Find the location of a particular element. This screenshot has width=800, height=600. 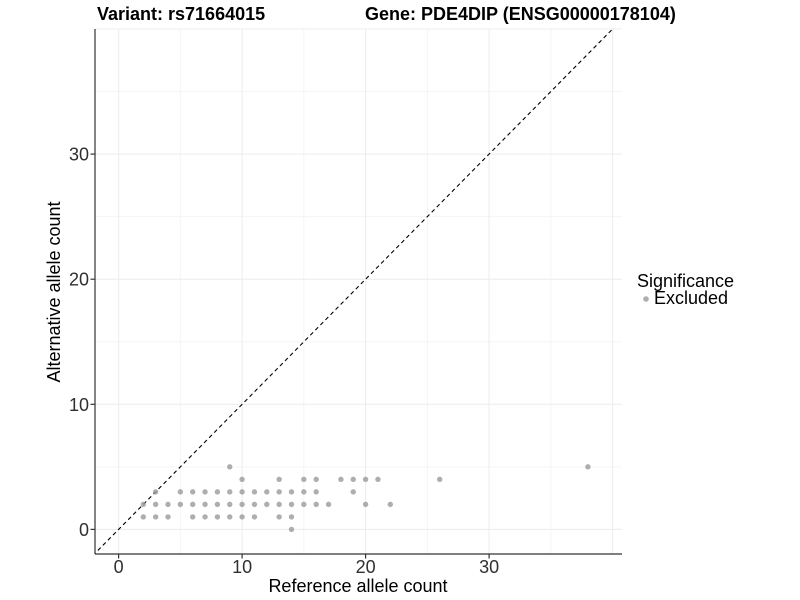

legend-title: Significance is located at coordinates (685, 281).